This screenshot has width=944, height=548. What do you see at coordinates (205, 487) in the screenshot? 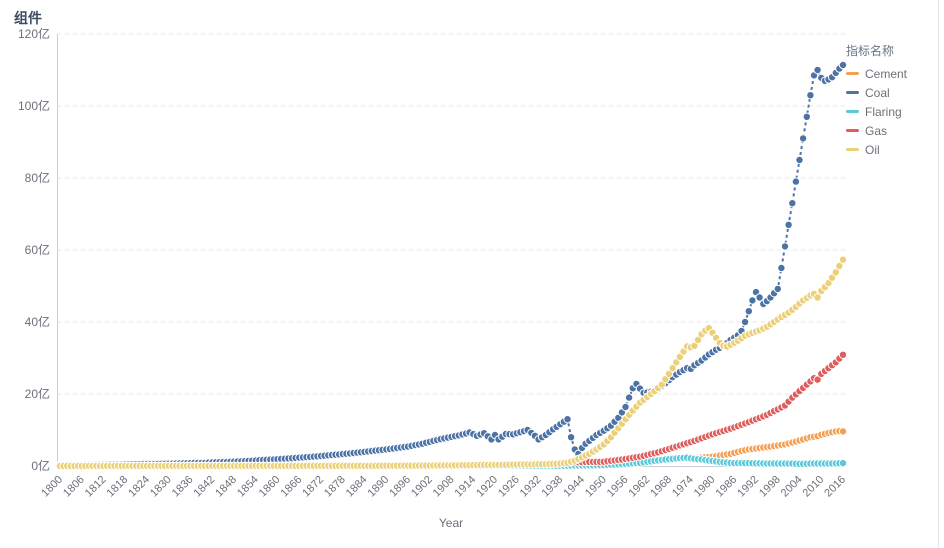
I see `x-tick-label: 1842` at bounding box center [205, 487].